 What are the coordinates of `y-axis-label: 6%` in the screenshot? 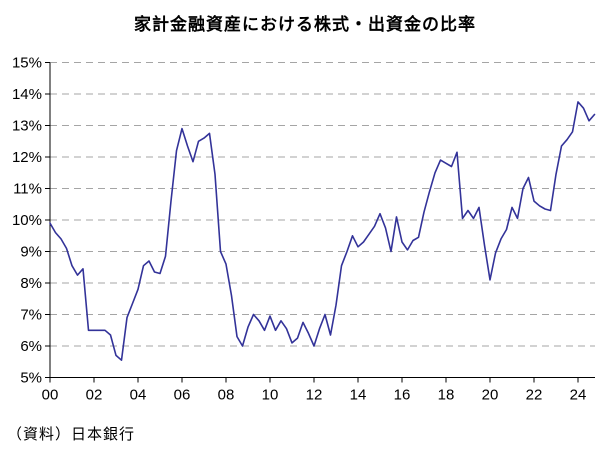 It's located at (31, 346).